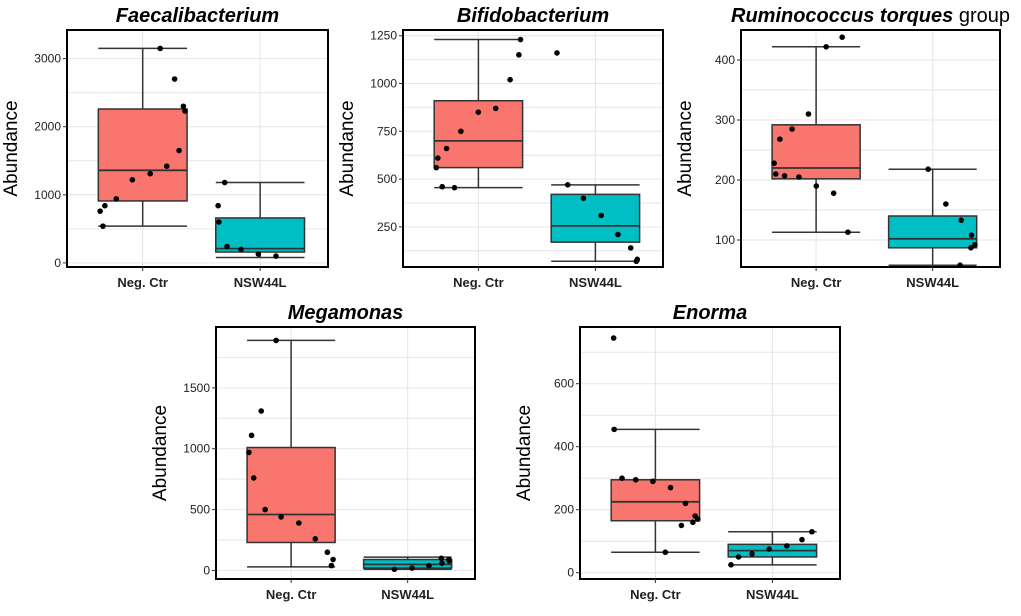  What do you see at coordinates (932, 217) in the screenshot?
I see `box-nsw44l` at bounding box center [932, 217].